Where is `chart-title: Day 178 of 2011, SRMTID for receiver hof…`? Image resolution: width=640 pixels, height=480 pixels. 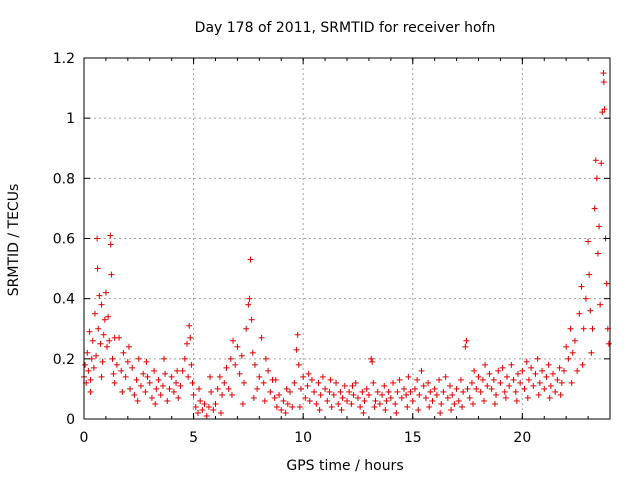 chart-title: Day 178 of 2011, SRMTID for receiver hof… is located at coordinates (345, 28).